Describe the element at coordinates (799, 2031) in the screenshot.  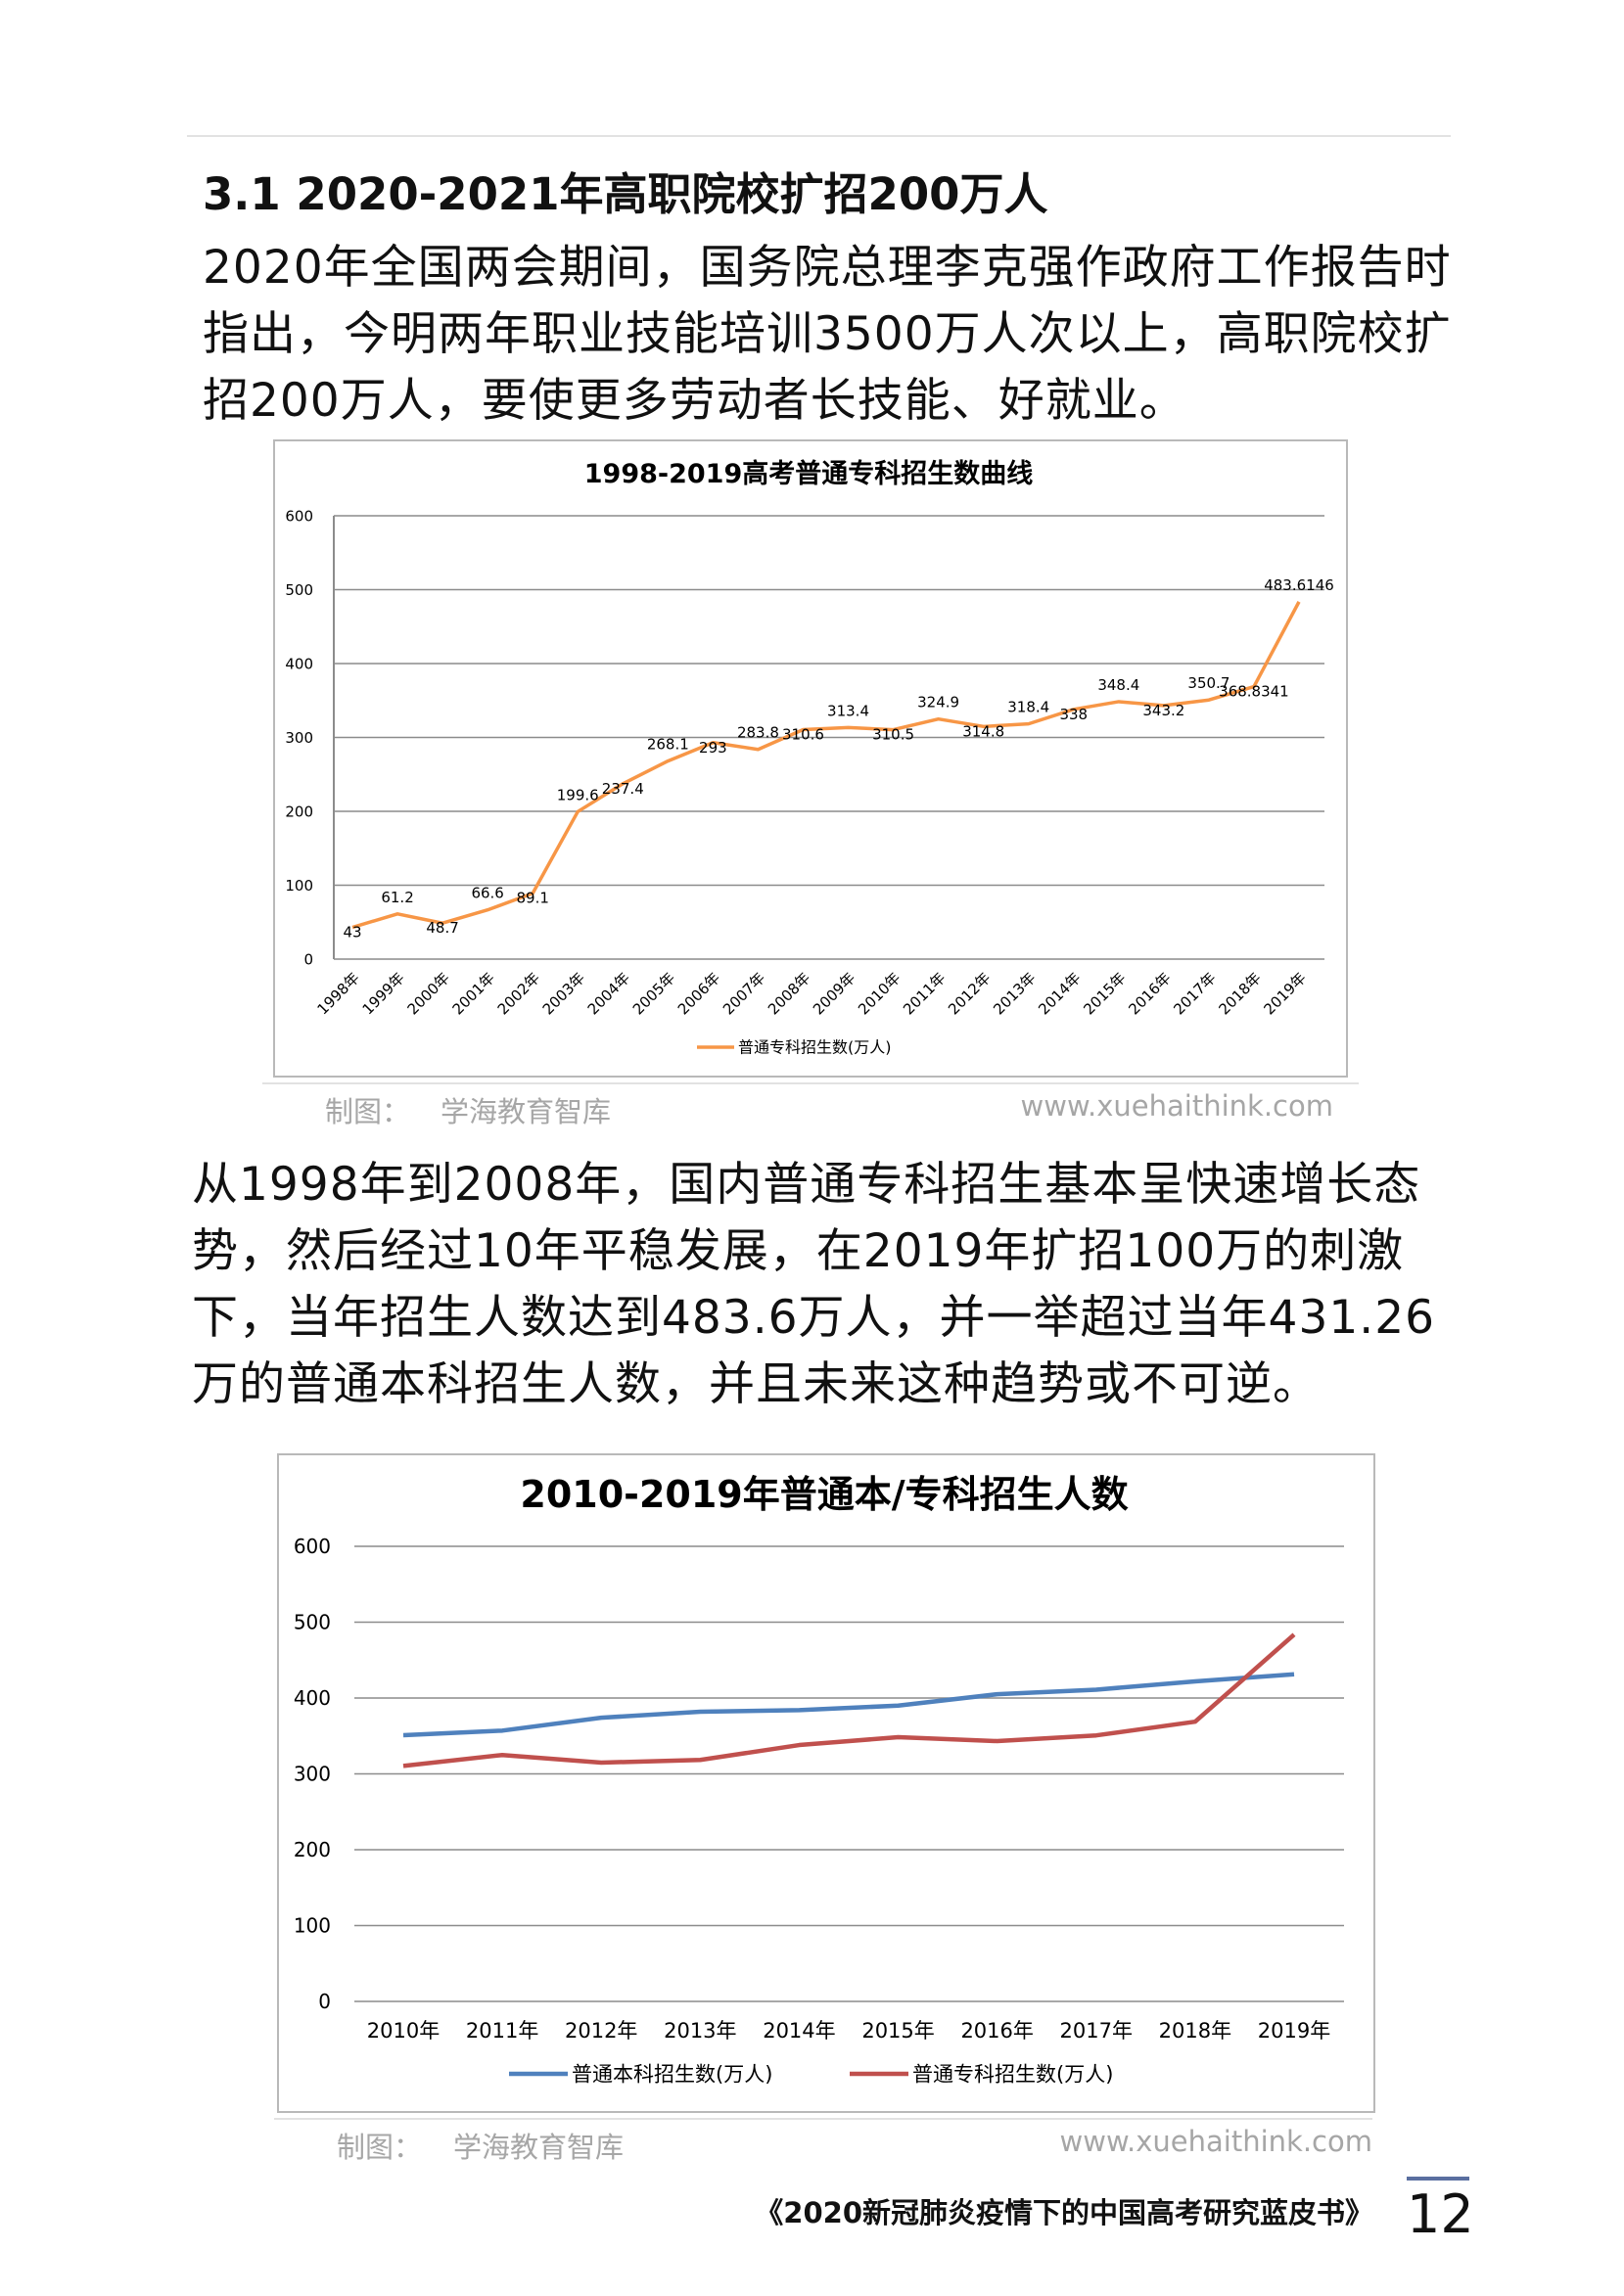
I see `x-tick-label: 2014年` at that location.